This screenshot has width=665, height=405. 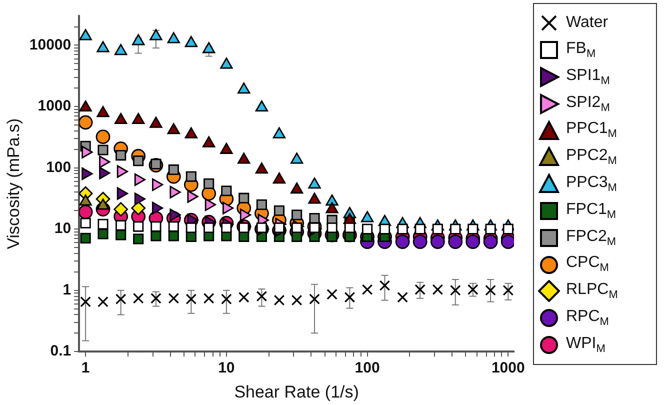 I want to click on legend-label: FPC1$_{M}$, so click(x=591, y=211).